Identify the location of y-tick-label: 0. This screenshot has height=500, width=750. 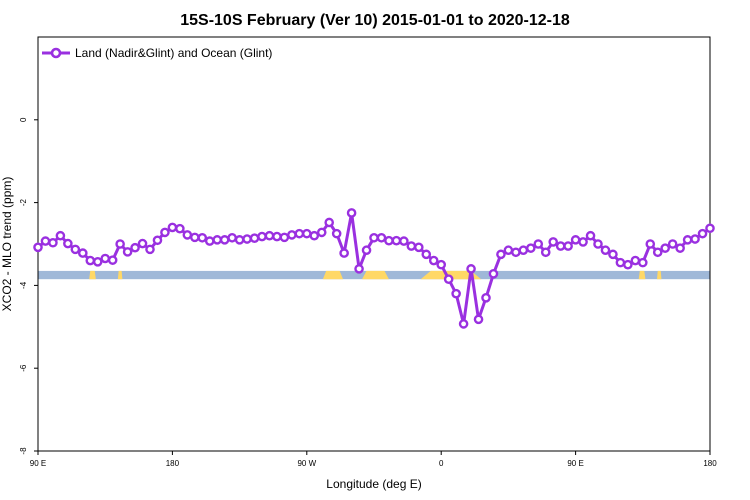
(23, 119).